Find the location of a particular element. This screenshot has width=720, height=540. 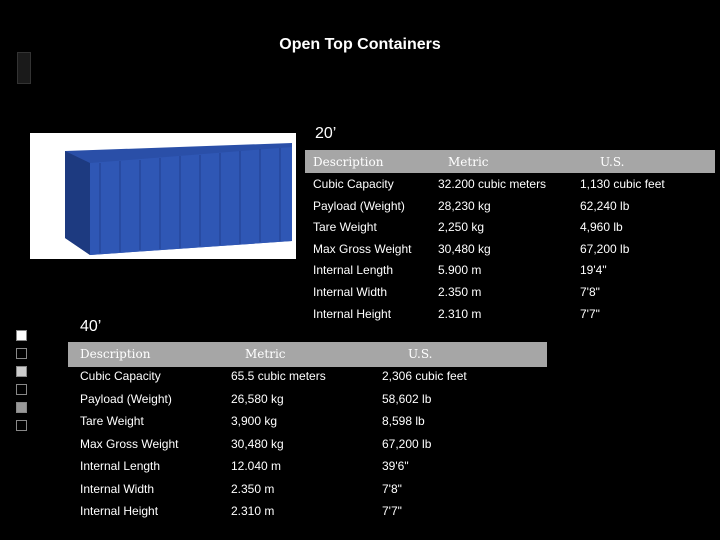

table-cell: 58,602 lb is located at coordinates (407, 398).